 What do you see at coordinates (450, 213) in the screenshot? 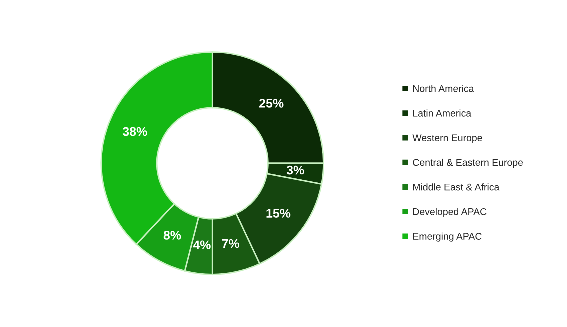
I see `legend-label: Developed APAC` at bounding box center [450, 213].